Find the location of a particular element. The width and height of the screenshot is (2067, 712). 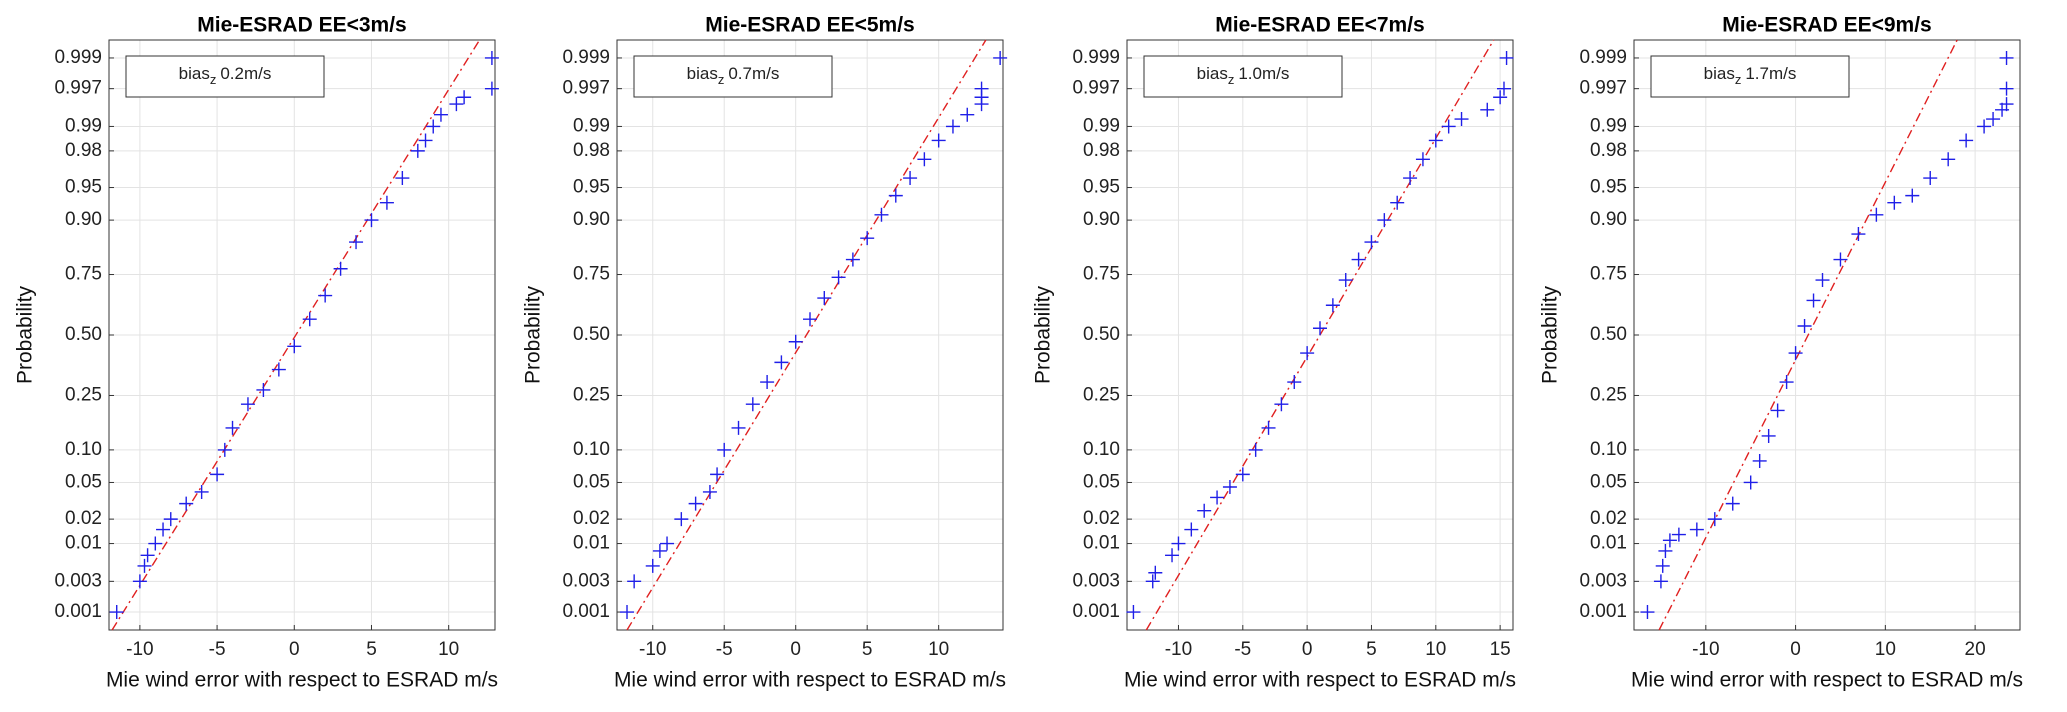

y-tick-label: 0.001 is located at coordinates (586, 611).